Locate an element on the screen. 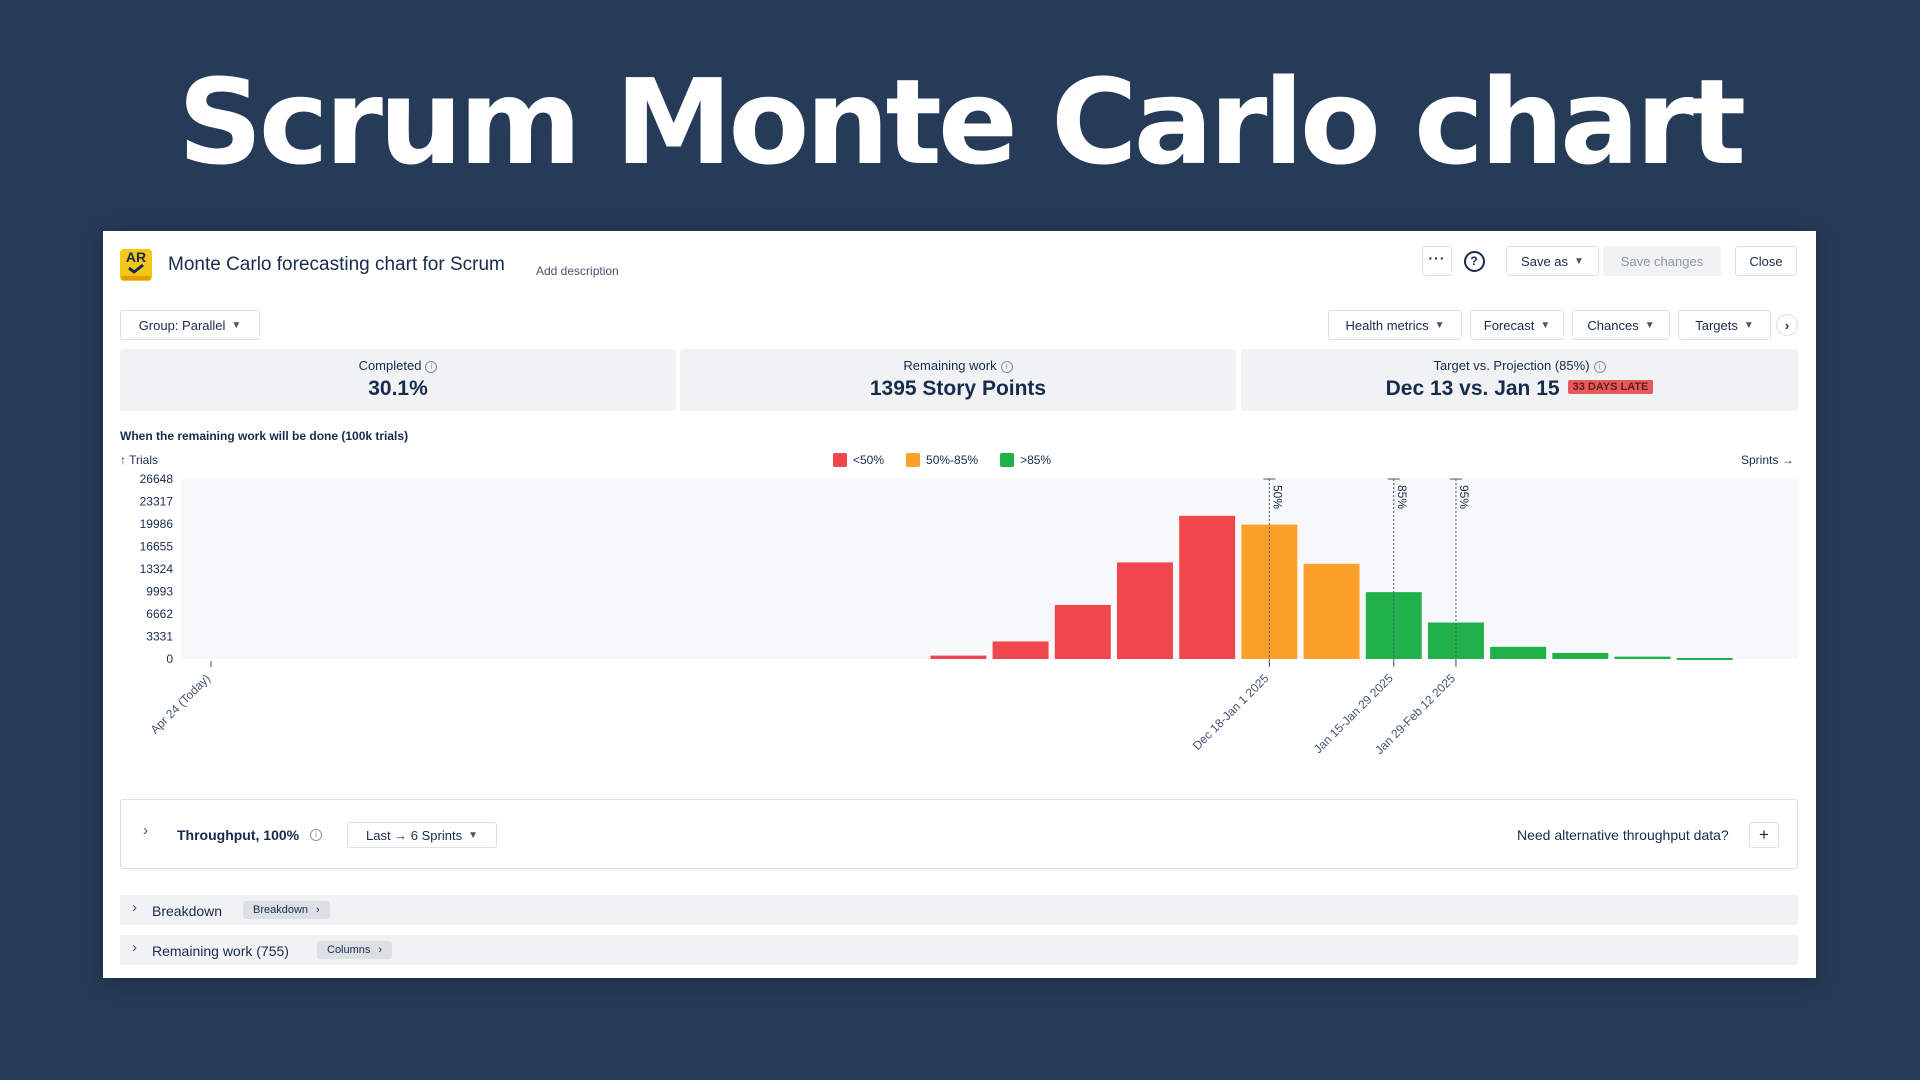  columns-pill: Columns › is located at coordinates (355, 950).